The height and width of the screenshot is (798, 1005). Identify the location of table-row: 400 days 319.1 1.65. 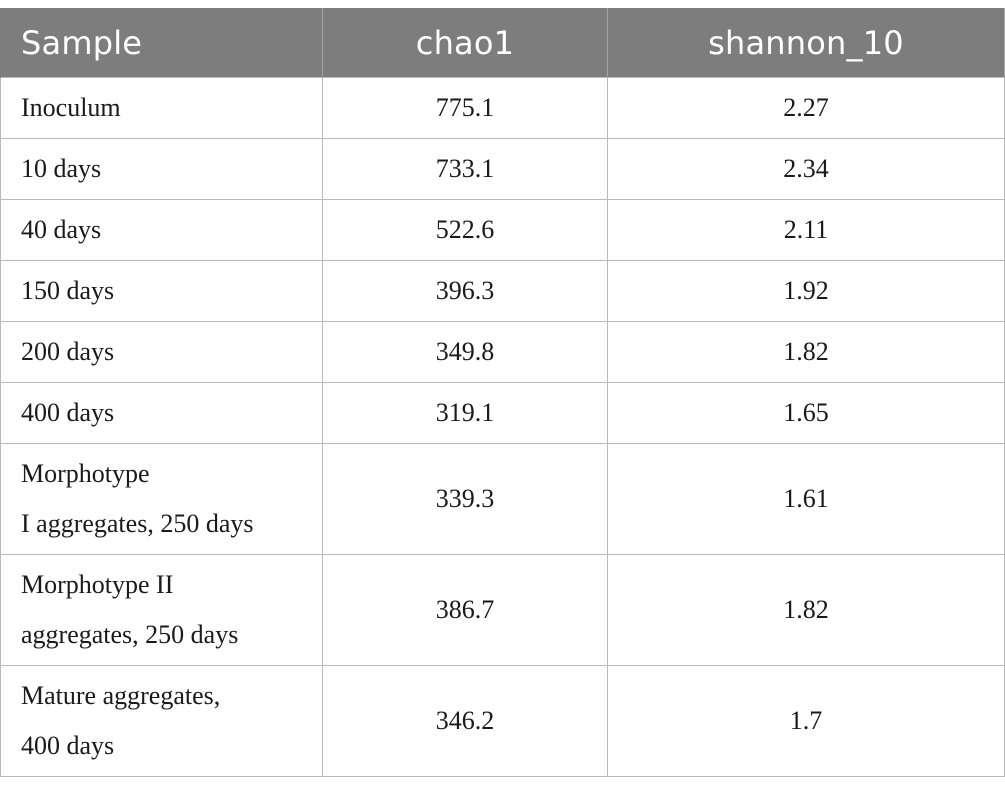
(502, 413).